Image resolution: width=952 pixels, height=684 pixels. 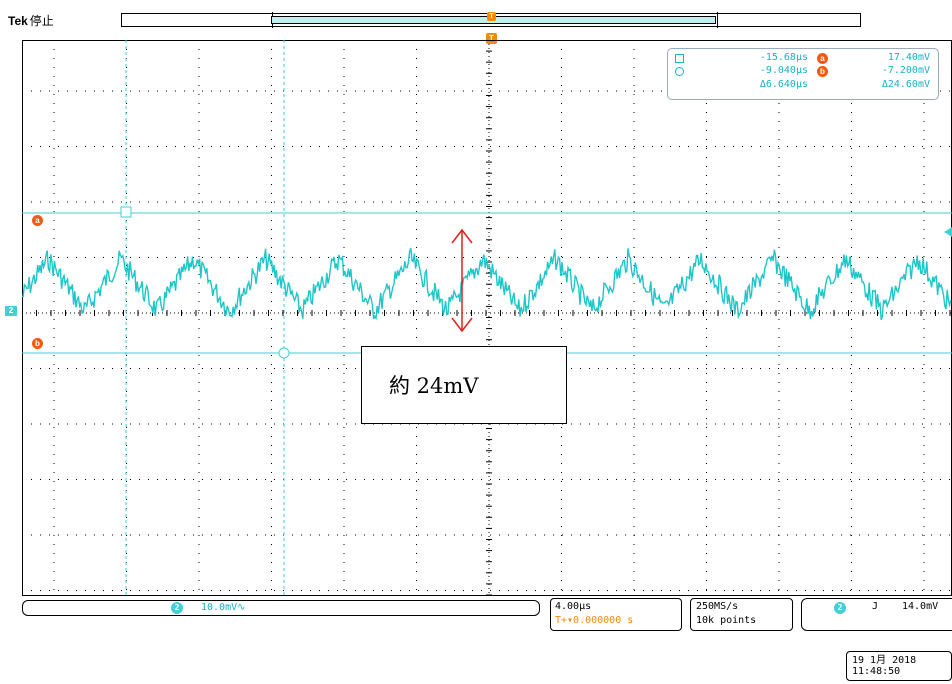 What do you see at coordinates (37, 343) in the screenshot?
I see `cursor-b-marker: b` at bounding box center [37, 343].